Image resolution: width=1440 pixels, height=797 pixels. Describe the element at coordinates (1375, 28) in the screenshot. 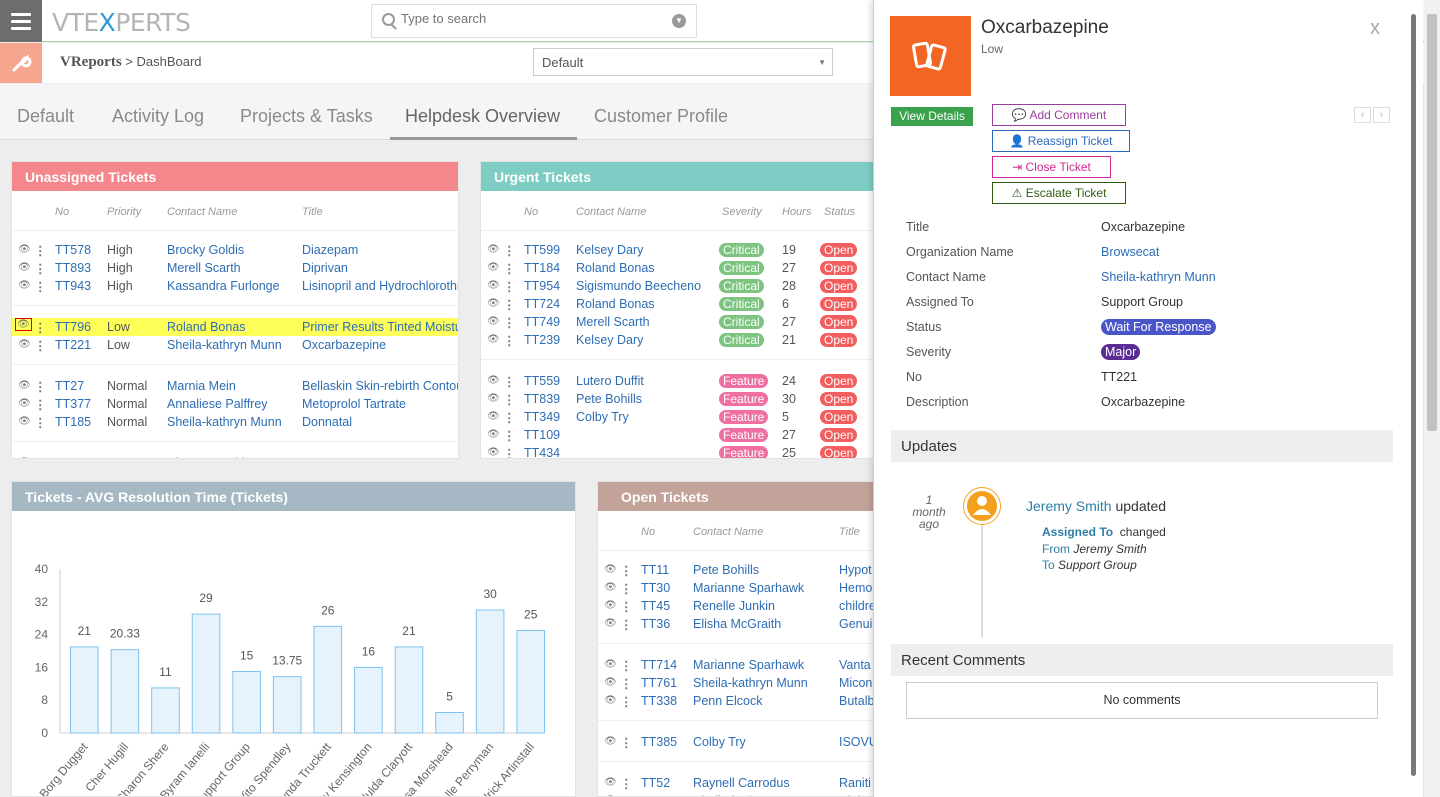

I see `close-icon: x` at that location.